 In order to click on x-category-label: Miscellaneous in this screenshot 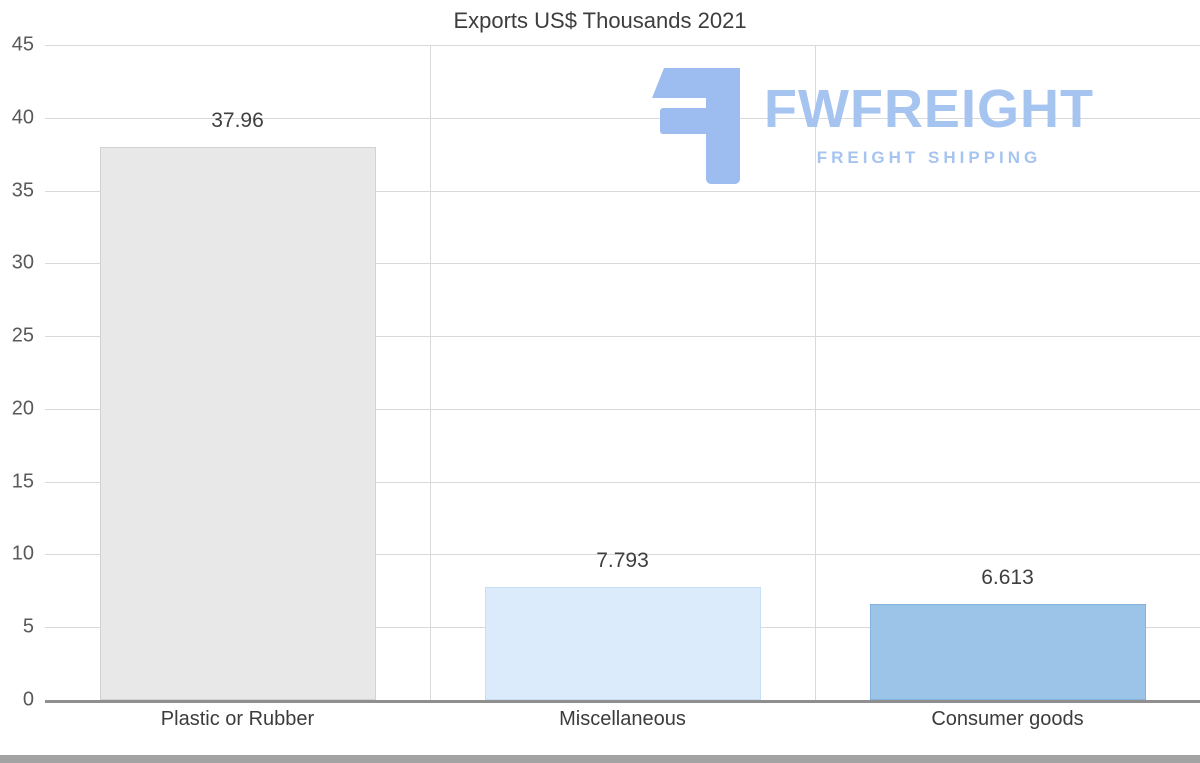, I will do `click(622, 719)`.